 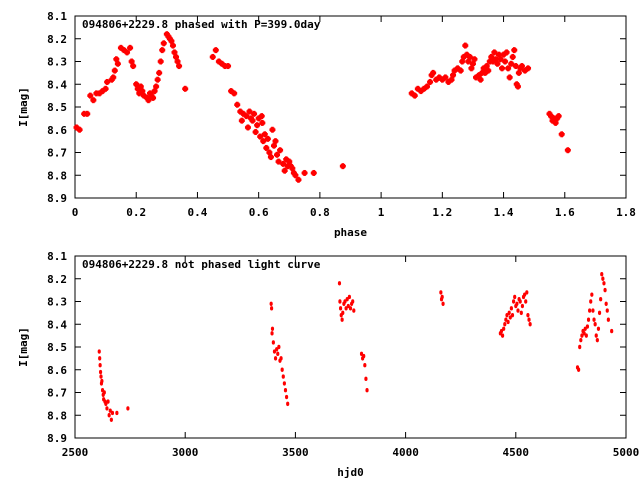 I want to click on x-tick-label: 1.6, so click(x=565, y=212).